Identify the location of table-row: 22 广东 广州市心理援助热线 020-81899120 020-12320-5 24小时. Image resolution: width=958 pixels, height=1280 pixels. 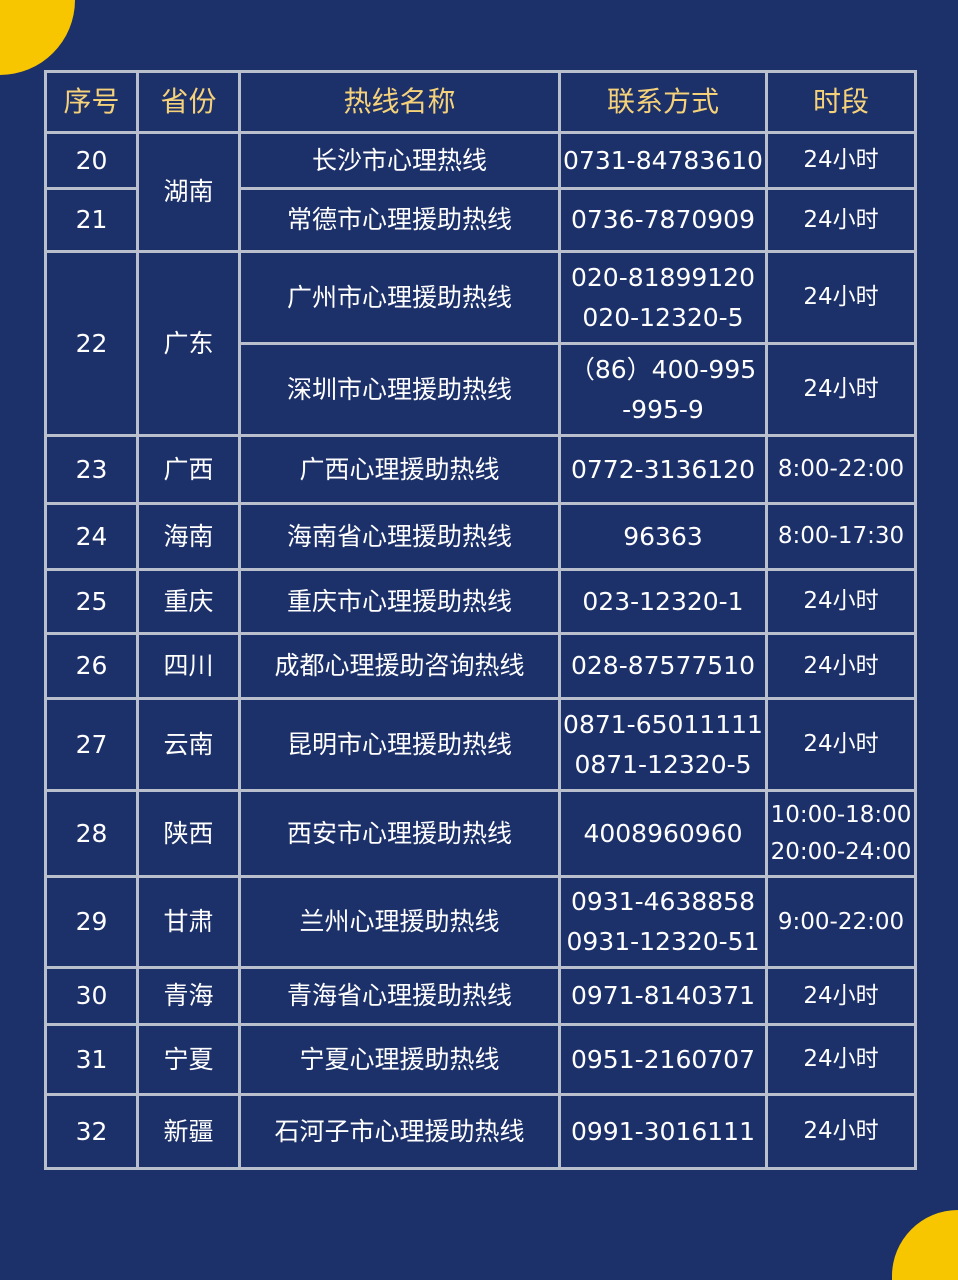
(480, 343).